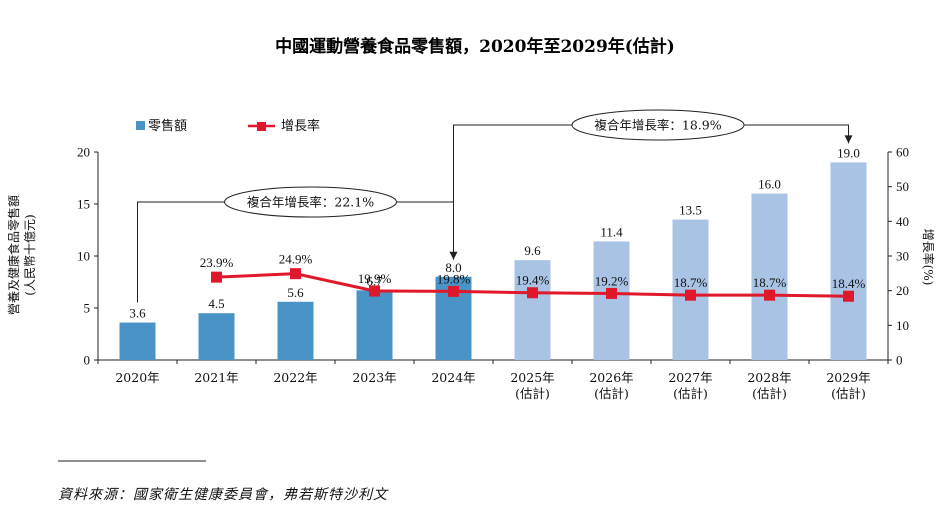 The height and width of the screenshot is (520, 950). What do you see at coordinates (13, 255) in the screenshot?
I see `y-axis-title-line1: 營養及健康食品零售額` at bounding box center [13, 255].